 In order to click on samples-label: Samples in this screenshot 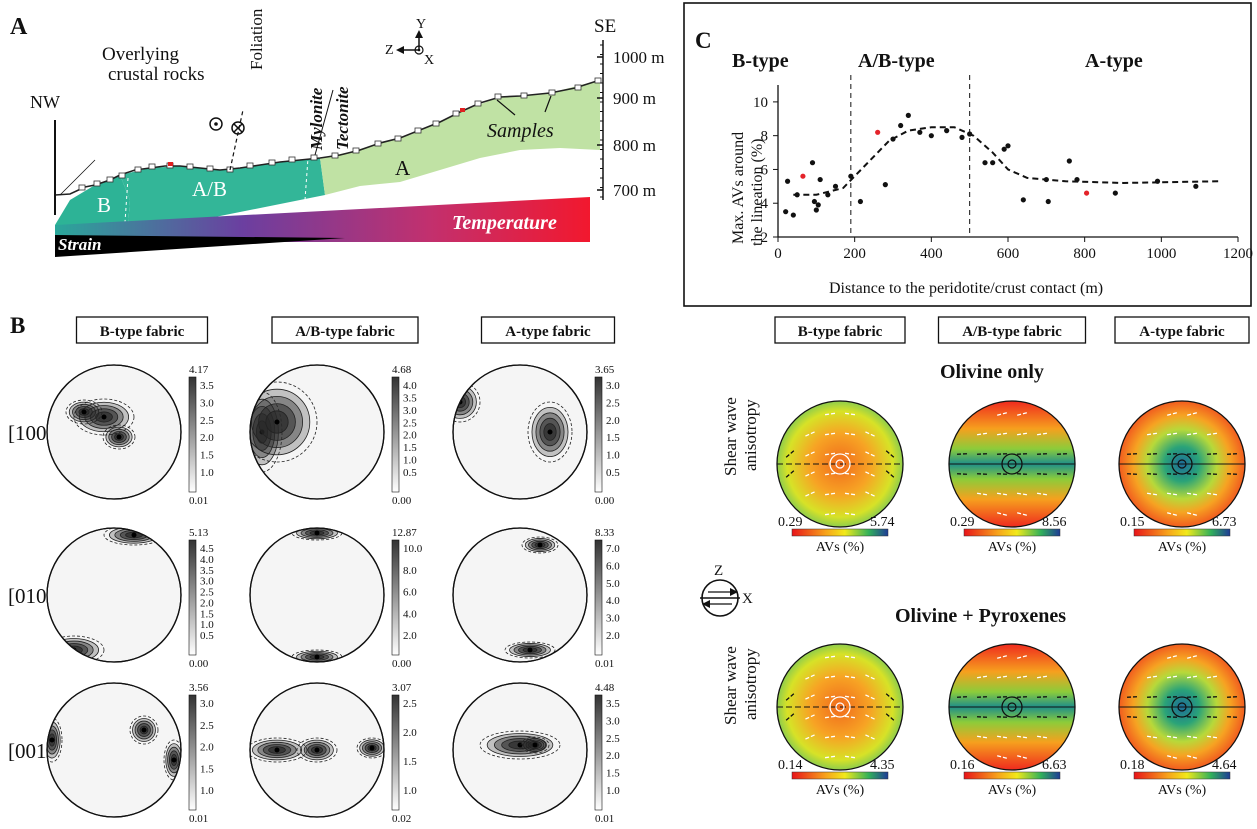, I will do `click(520, 131)`.